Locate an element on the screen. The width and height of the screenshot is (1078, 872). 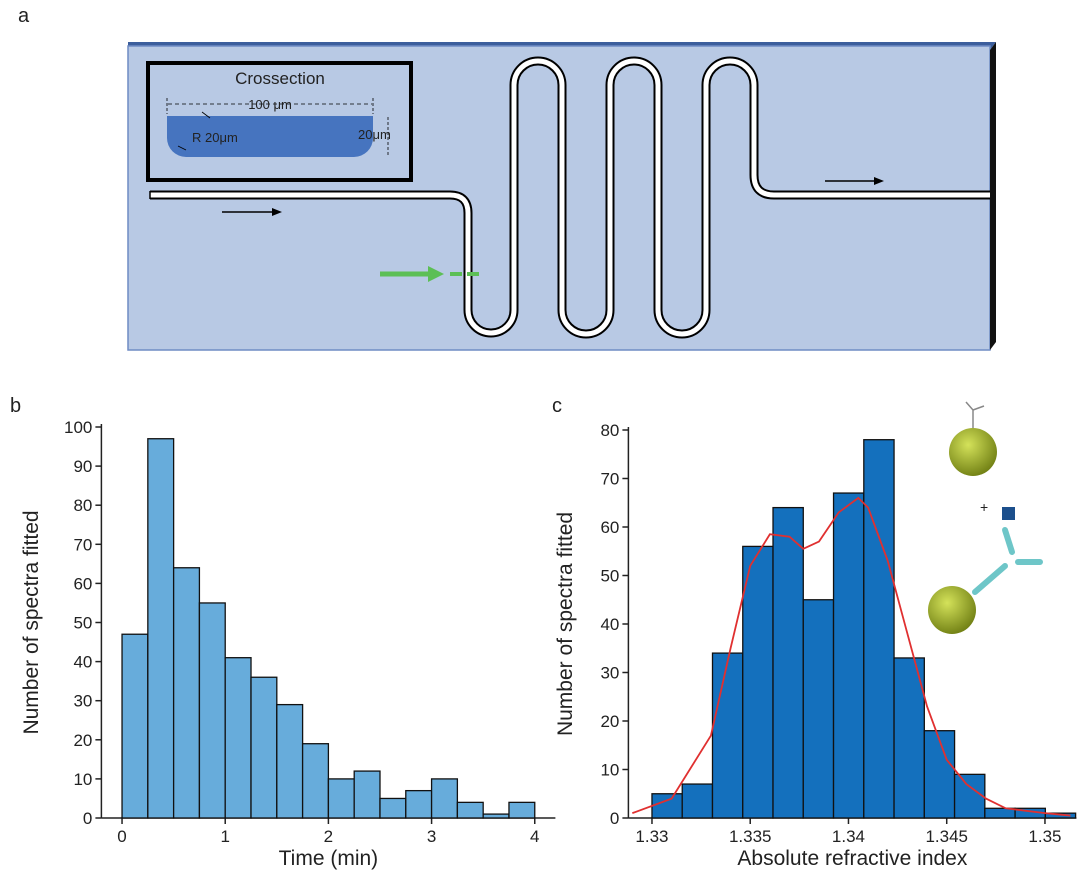
y-tick-label: 90 is located at coordinates (82, 466).